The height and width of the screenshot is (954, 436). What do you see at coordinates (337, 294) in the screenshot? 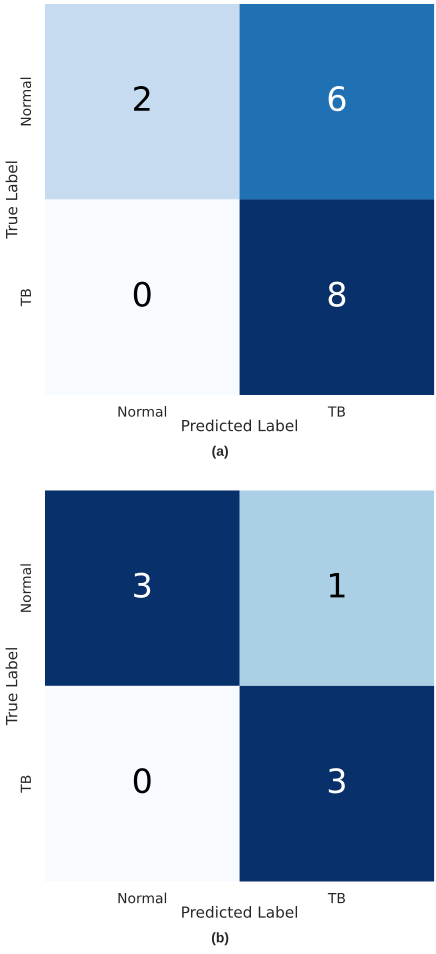
I see `data-label: 8` at bounding box center [337, 294].